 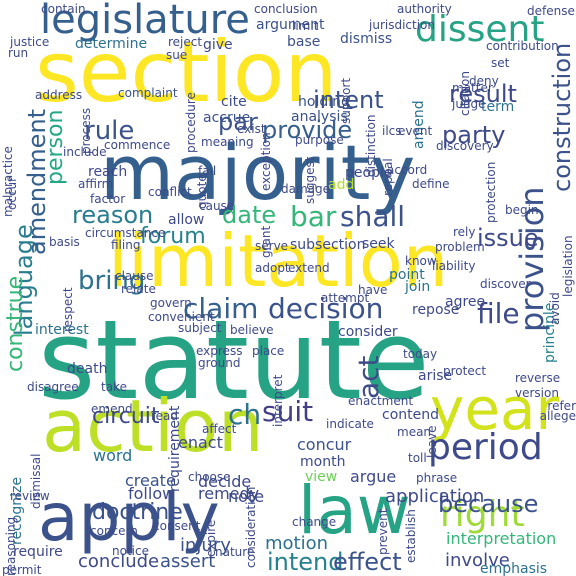 I want to click on word-point: point, so click(x=407, y=275).